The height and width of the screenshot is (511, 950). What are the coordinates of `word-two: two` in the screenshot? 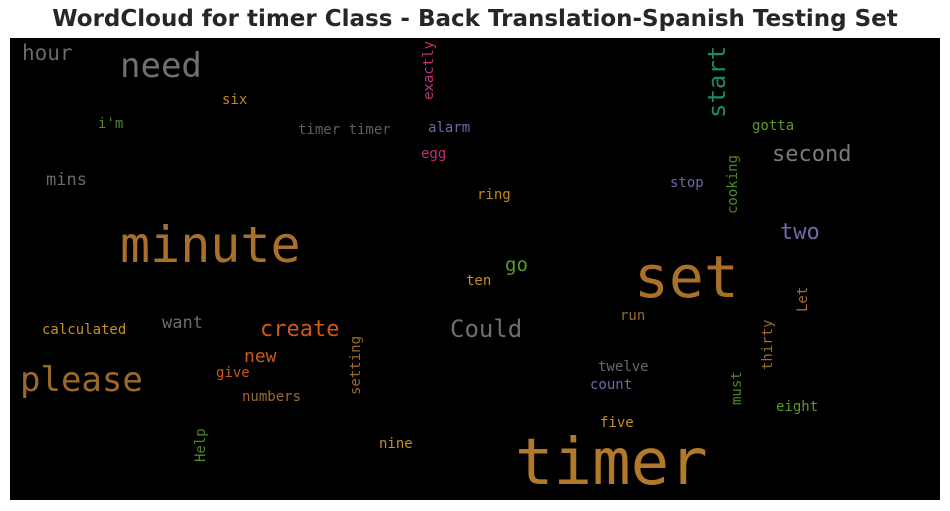 It's located at (800, 232).